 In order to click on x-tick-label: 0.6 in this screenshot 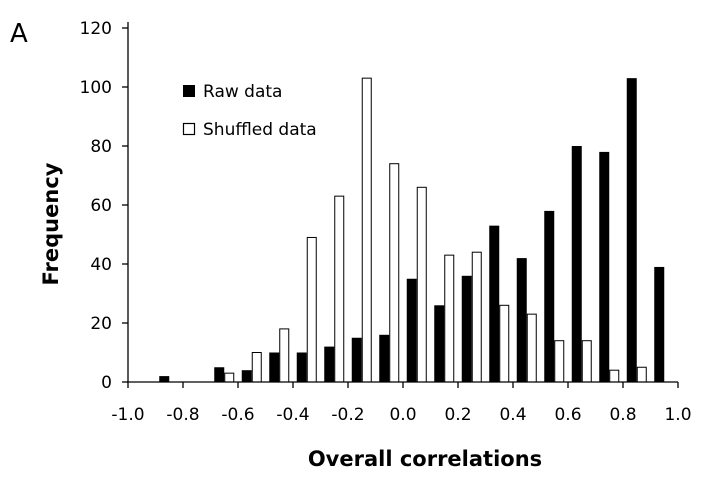, I will do `click(567, 415)`.